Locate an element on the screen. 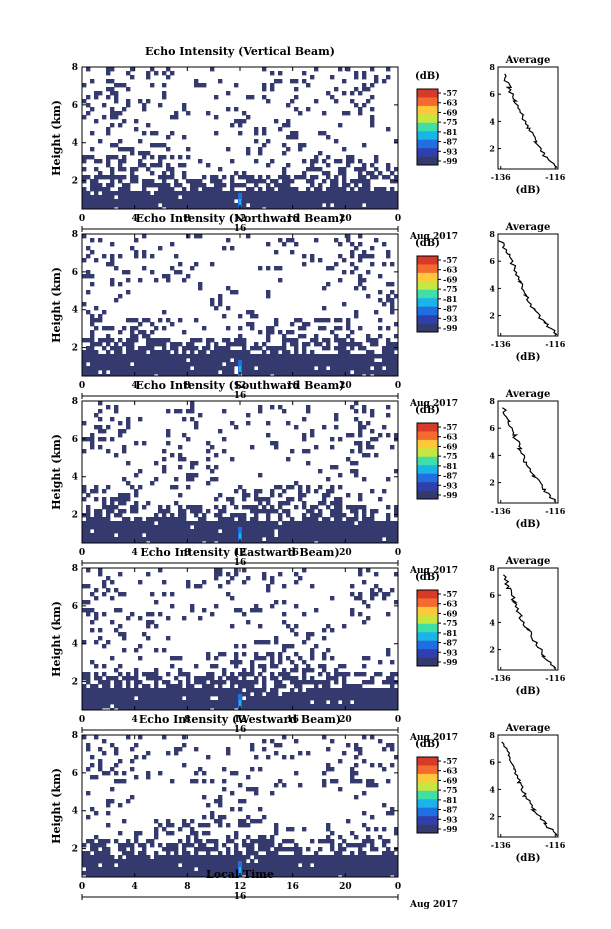 Image resolution: width=611 pixels, height=929 pixels. average-x-tick-label: -136 is located at coordinates (501, 511).